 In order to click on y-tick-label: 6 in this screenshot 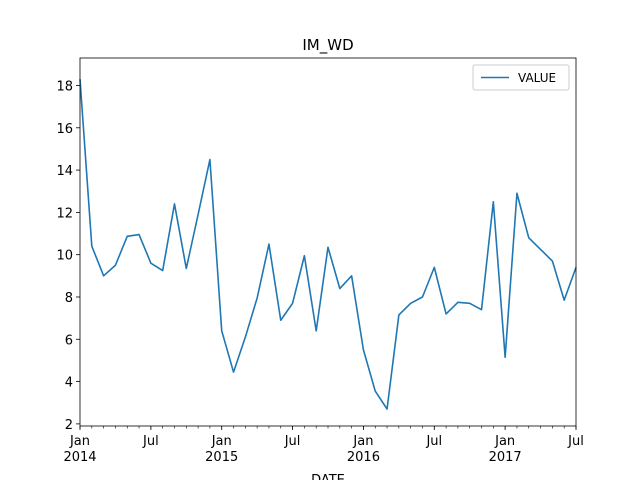, I will do `click(69, 340)`.